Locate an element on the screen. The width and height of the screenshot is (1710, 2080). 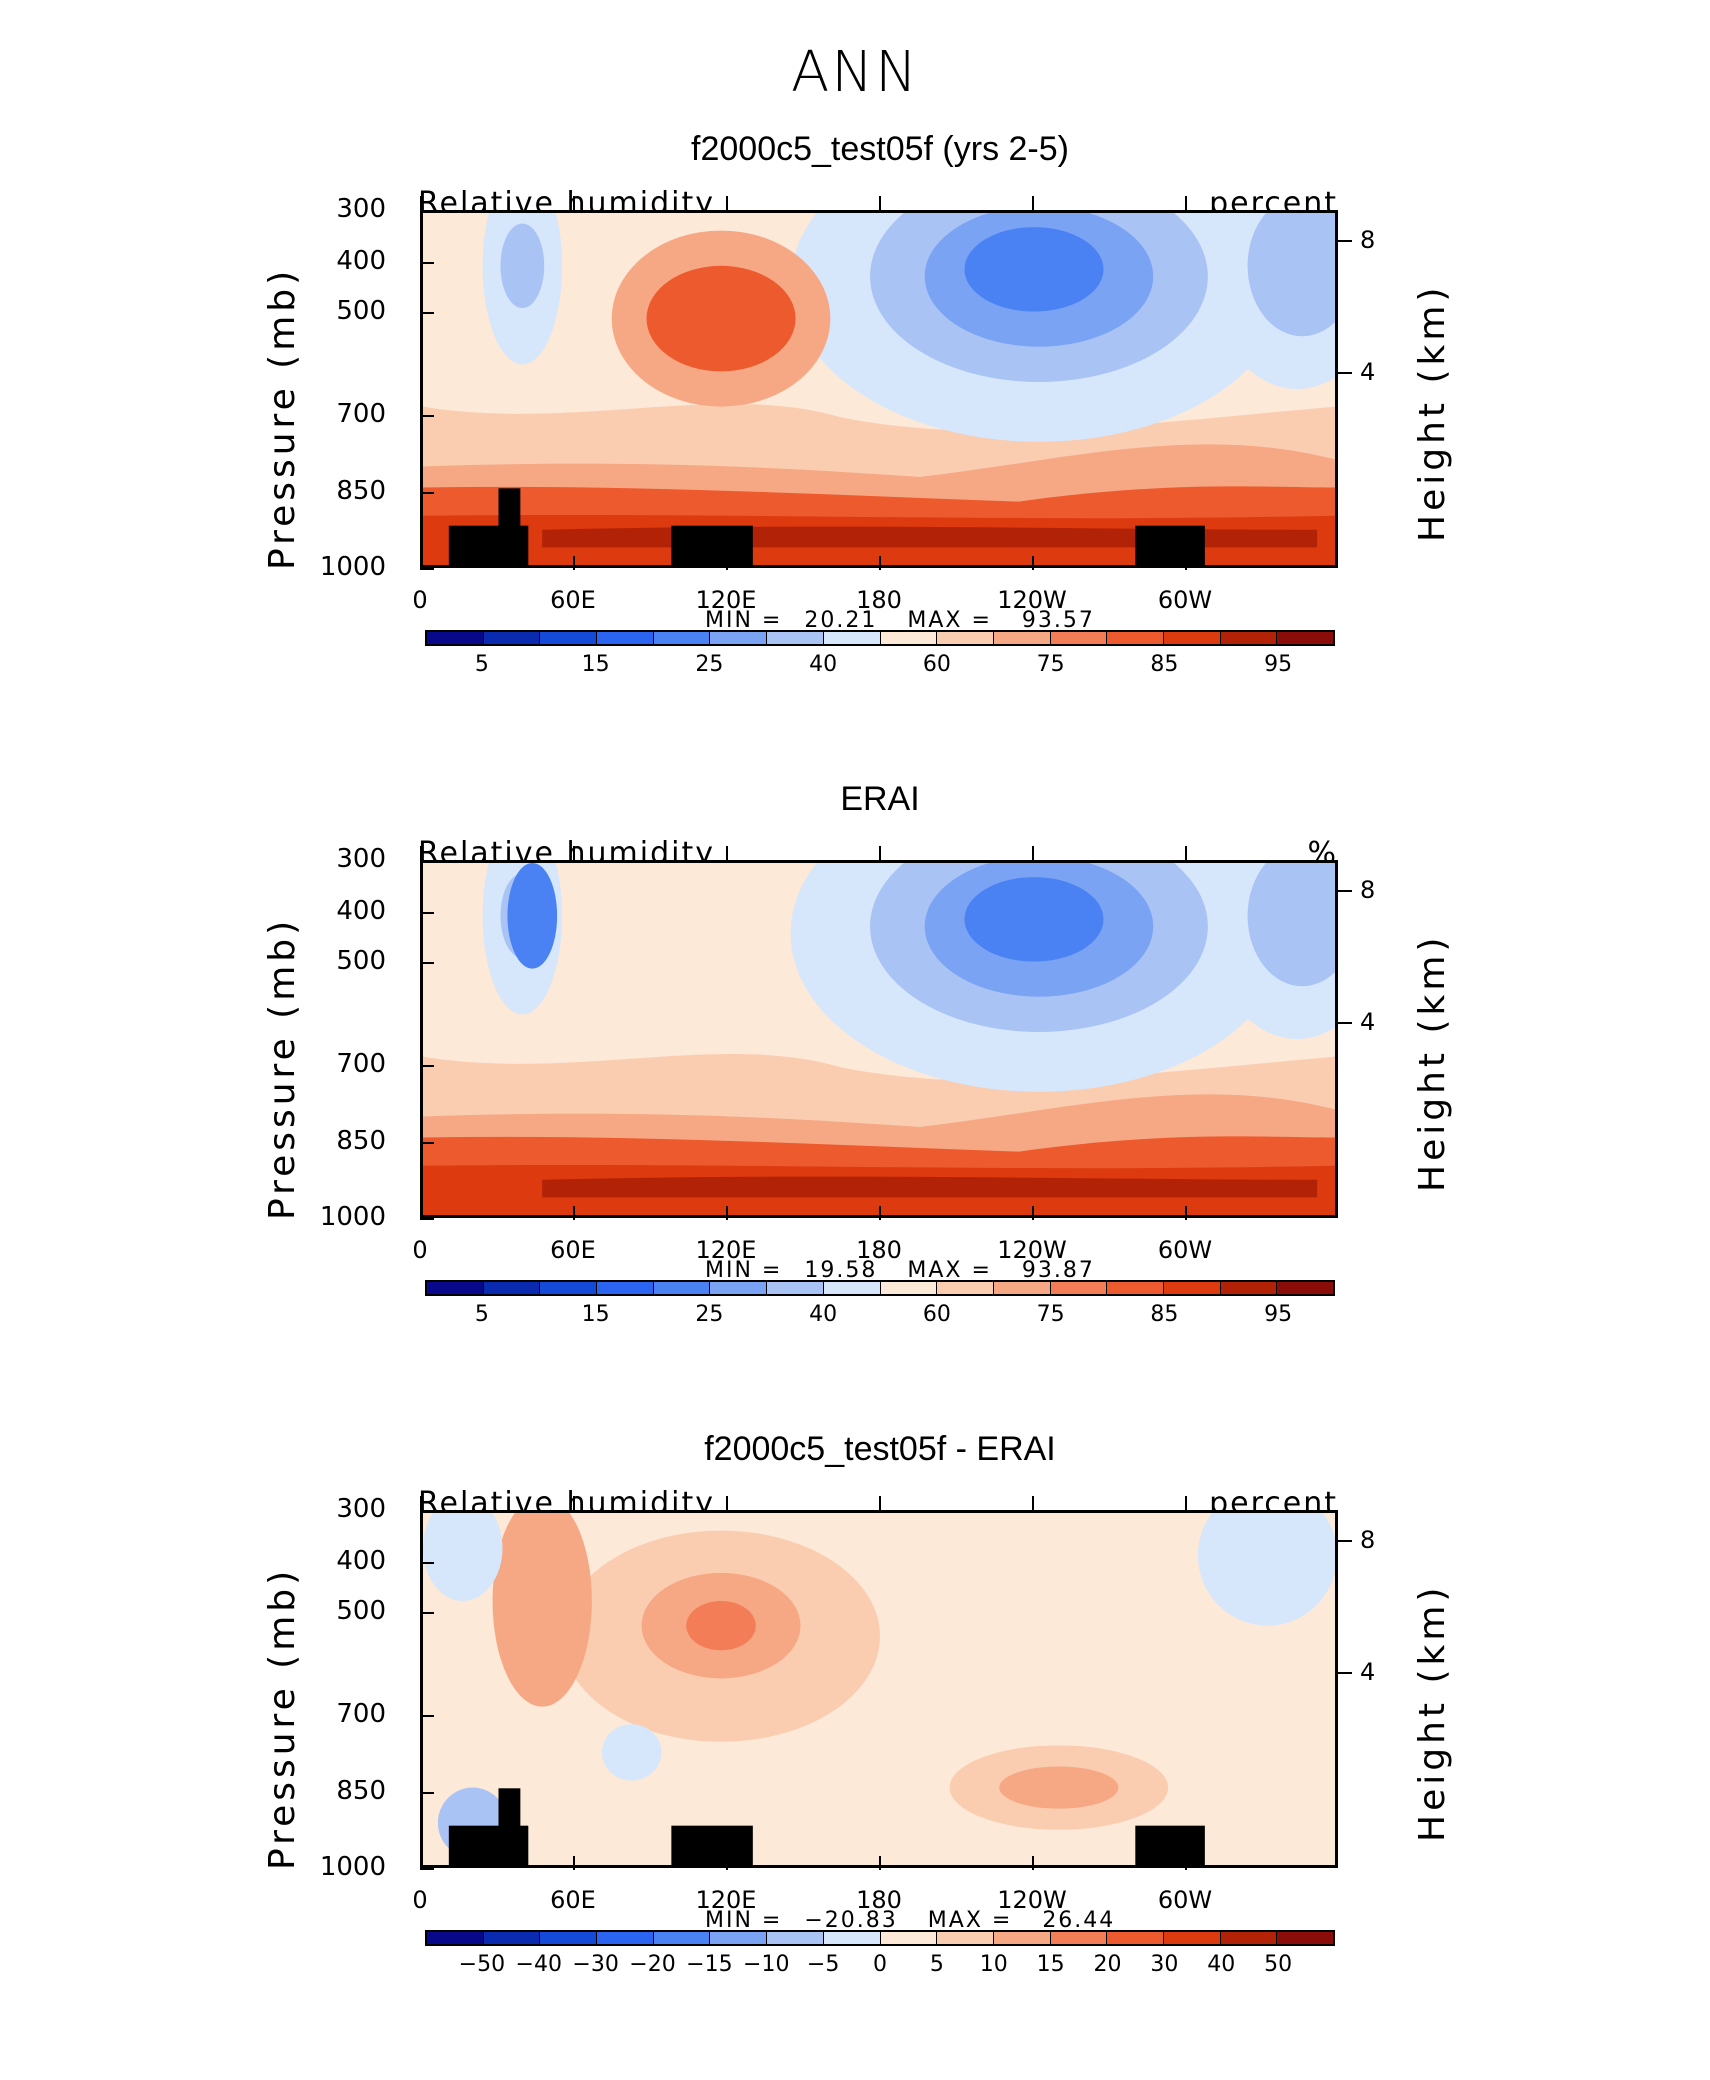
min-max-readout: MIN = 20.21 MAX = 93.57 is located at coordinates (900, 620).